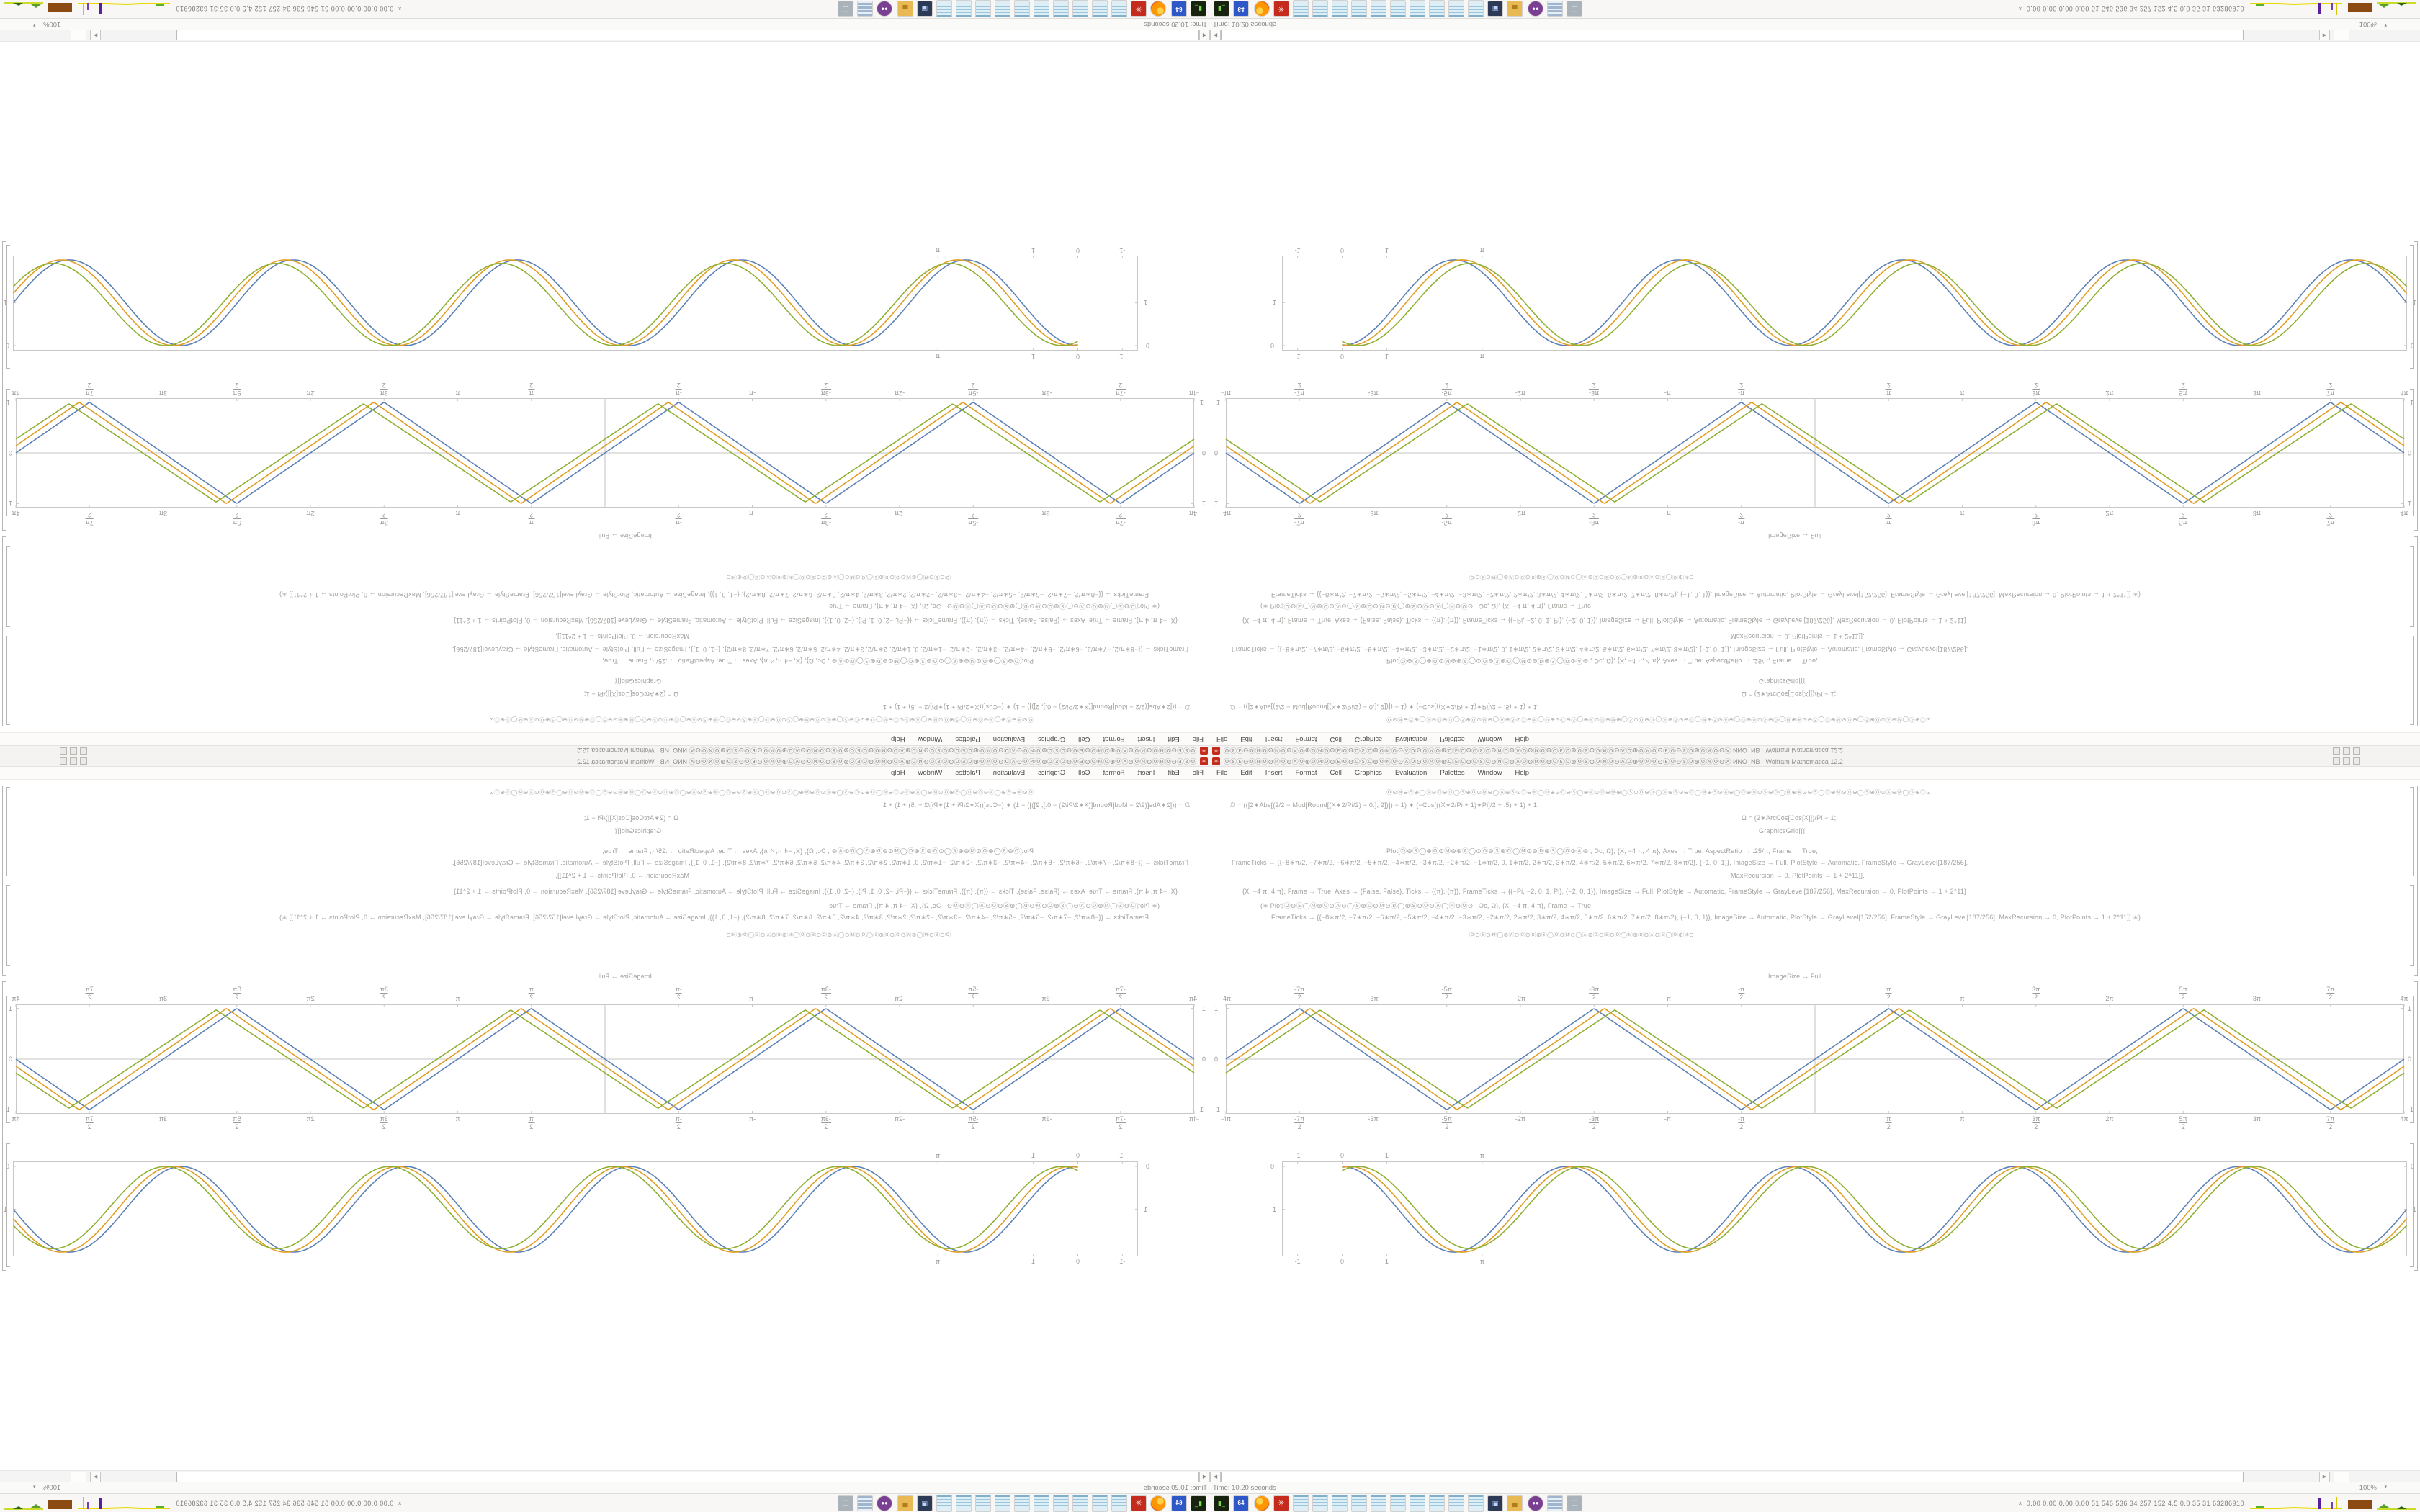 The image size is (2420, 1512). What do you see at coordinates (1146, 739) in the screenshot?
I see `menu-item-insert: Insert` at bounding box center [1146, 739].